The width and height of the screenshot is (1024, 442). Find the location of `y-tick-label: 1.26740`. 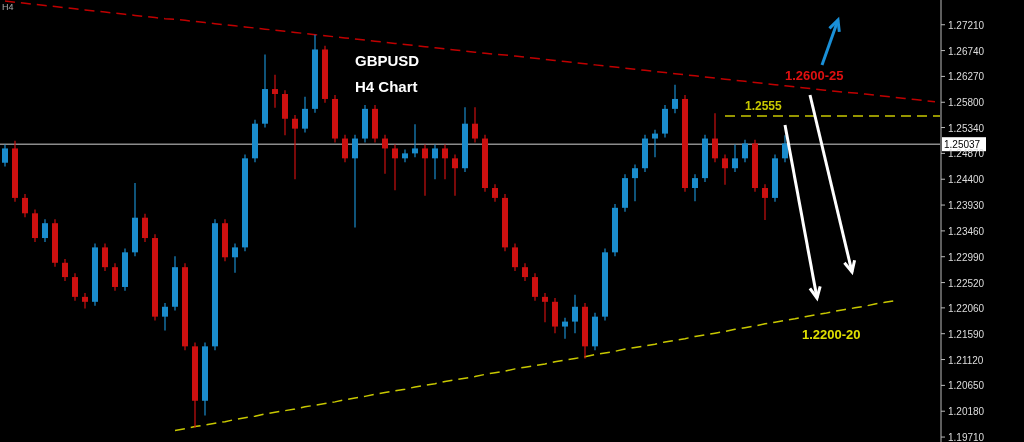

y-tick-label: 1.26740 is located at coordinates (966, 51).